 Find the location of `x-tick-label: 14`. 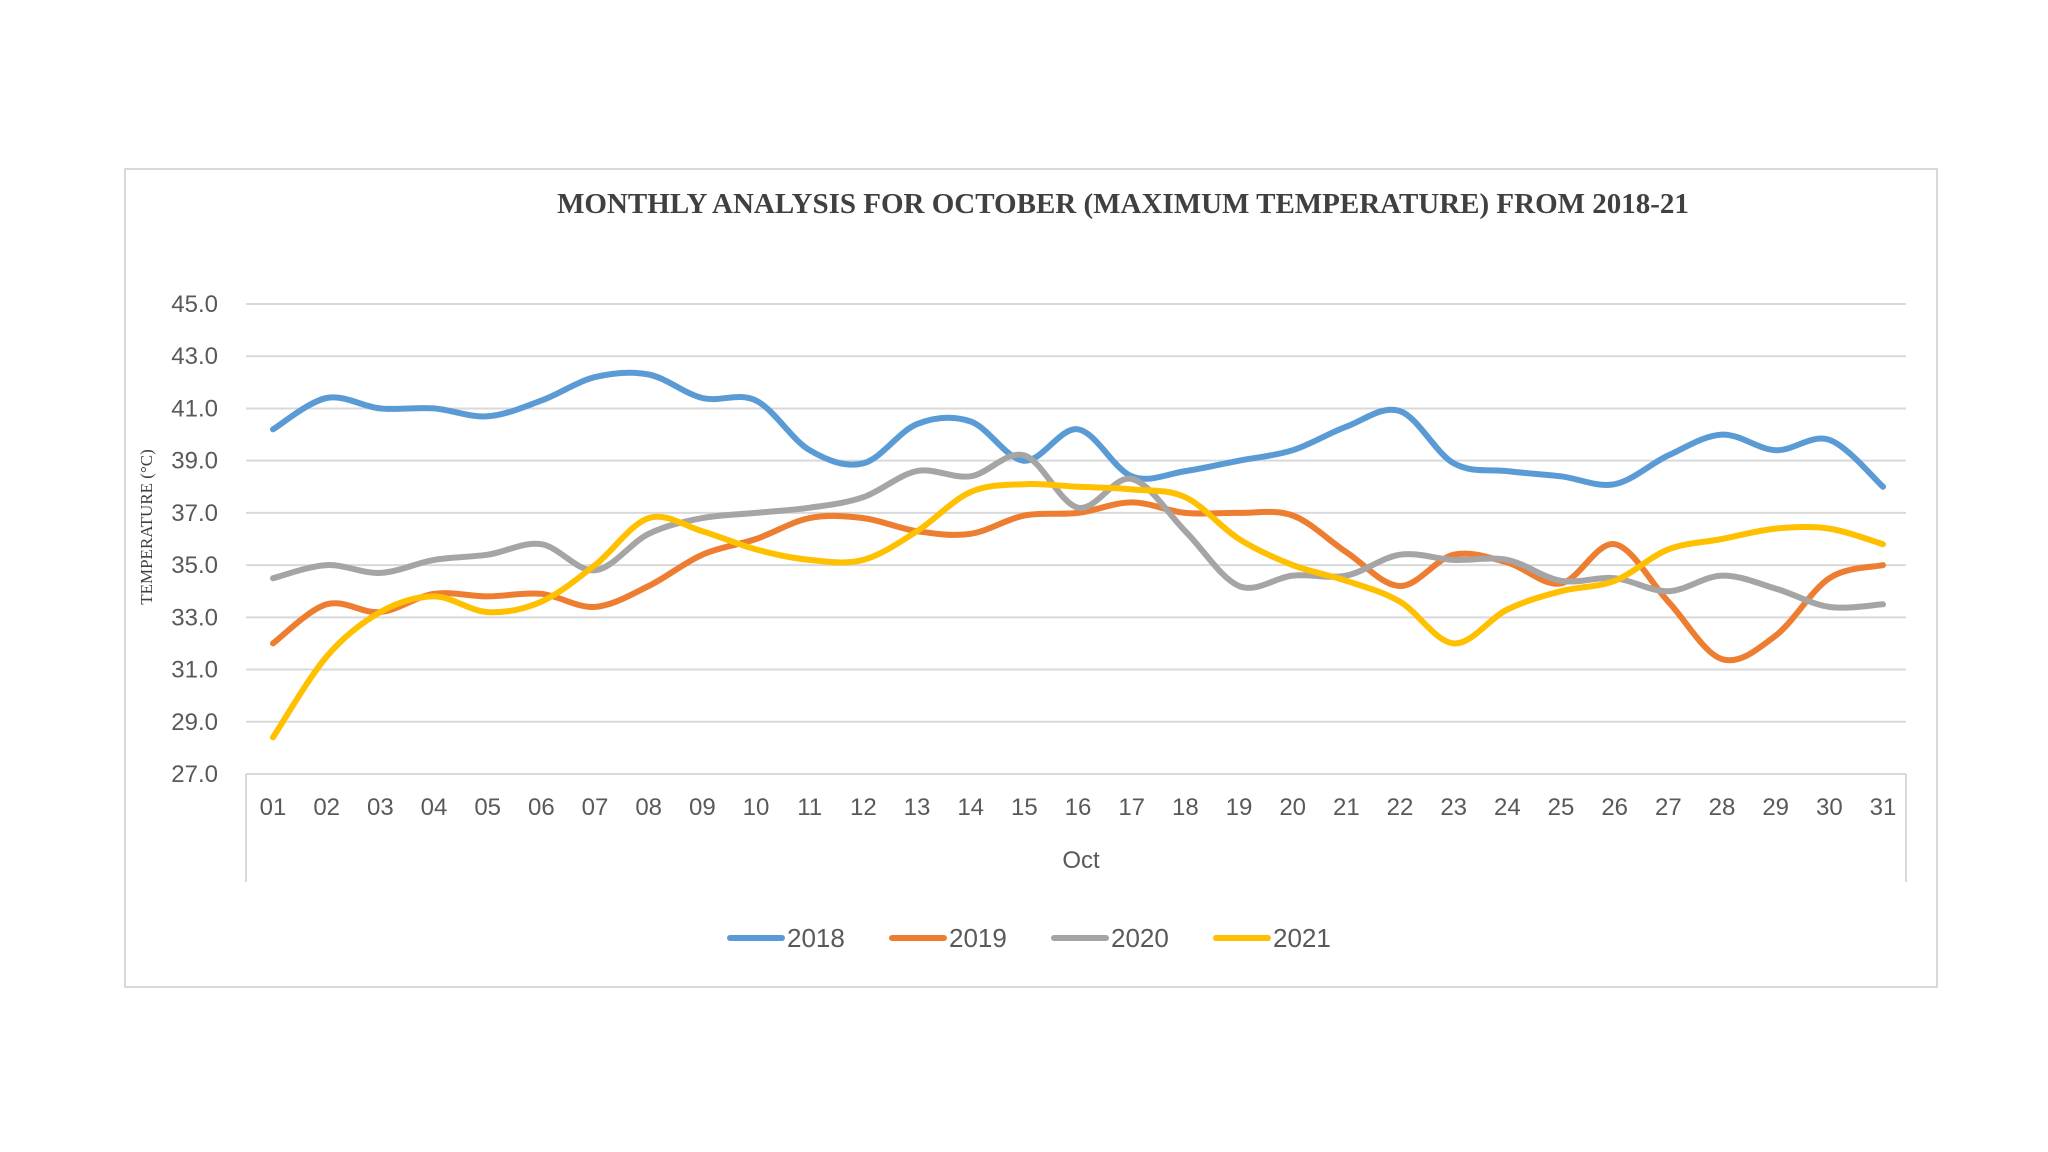

x-tick-label: 14 is located at coordinates (970, 807).